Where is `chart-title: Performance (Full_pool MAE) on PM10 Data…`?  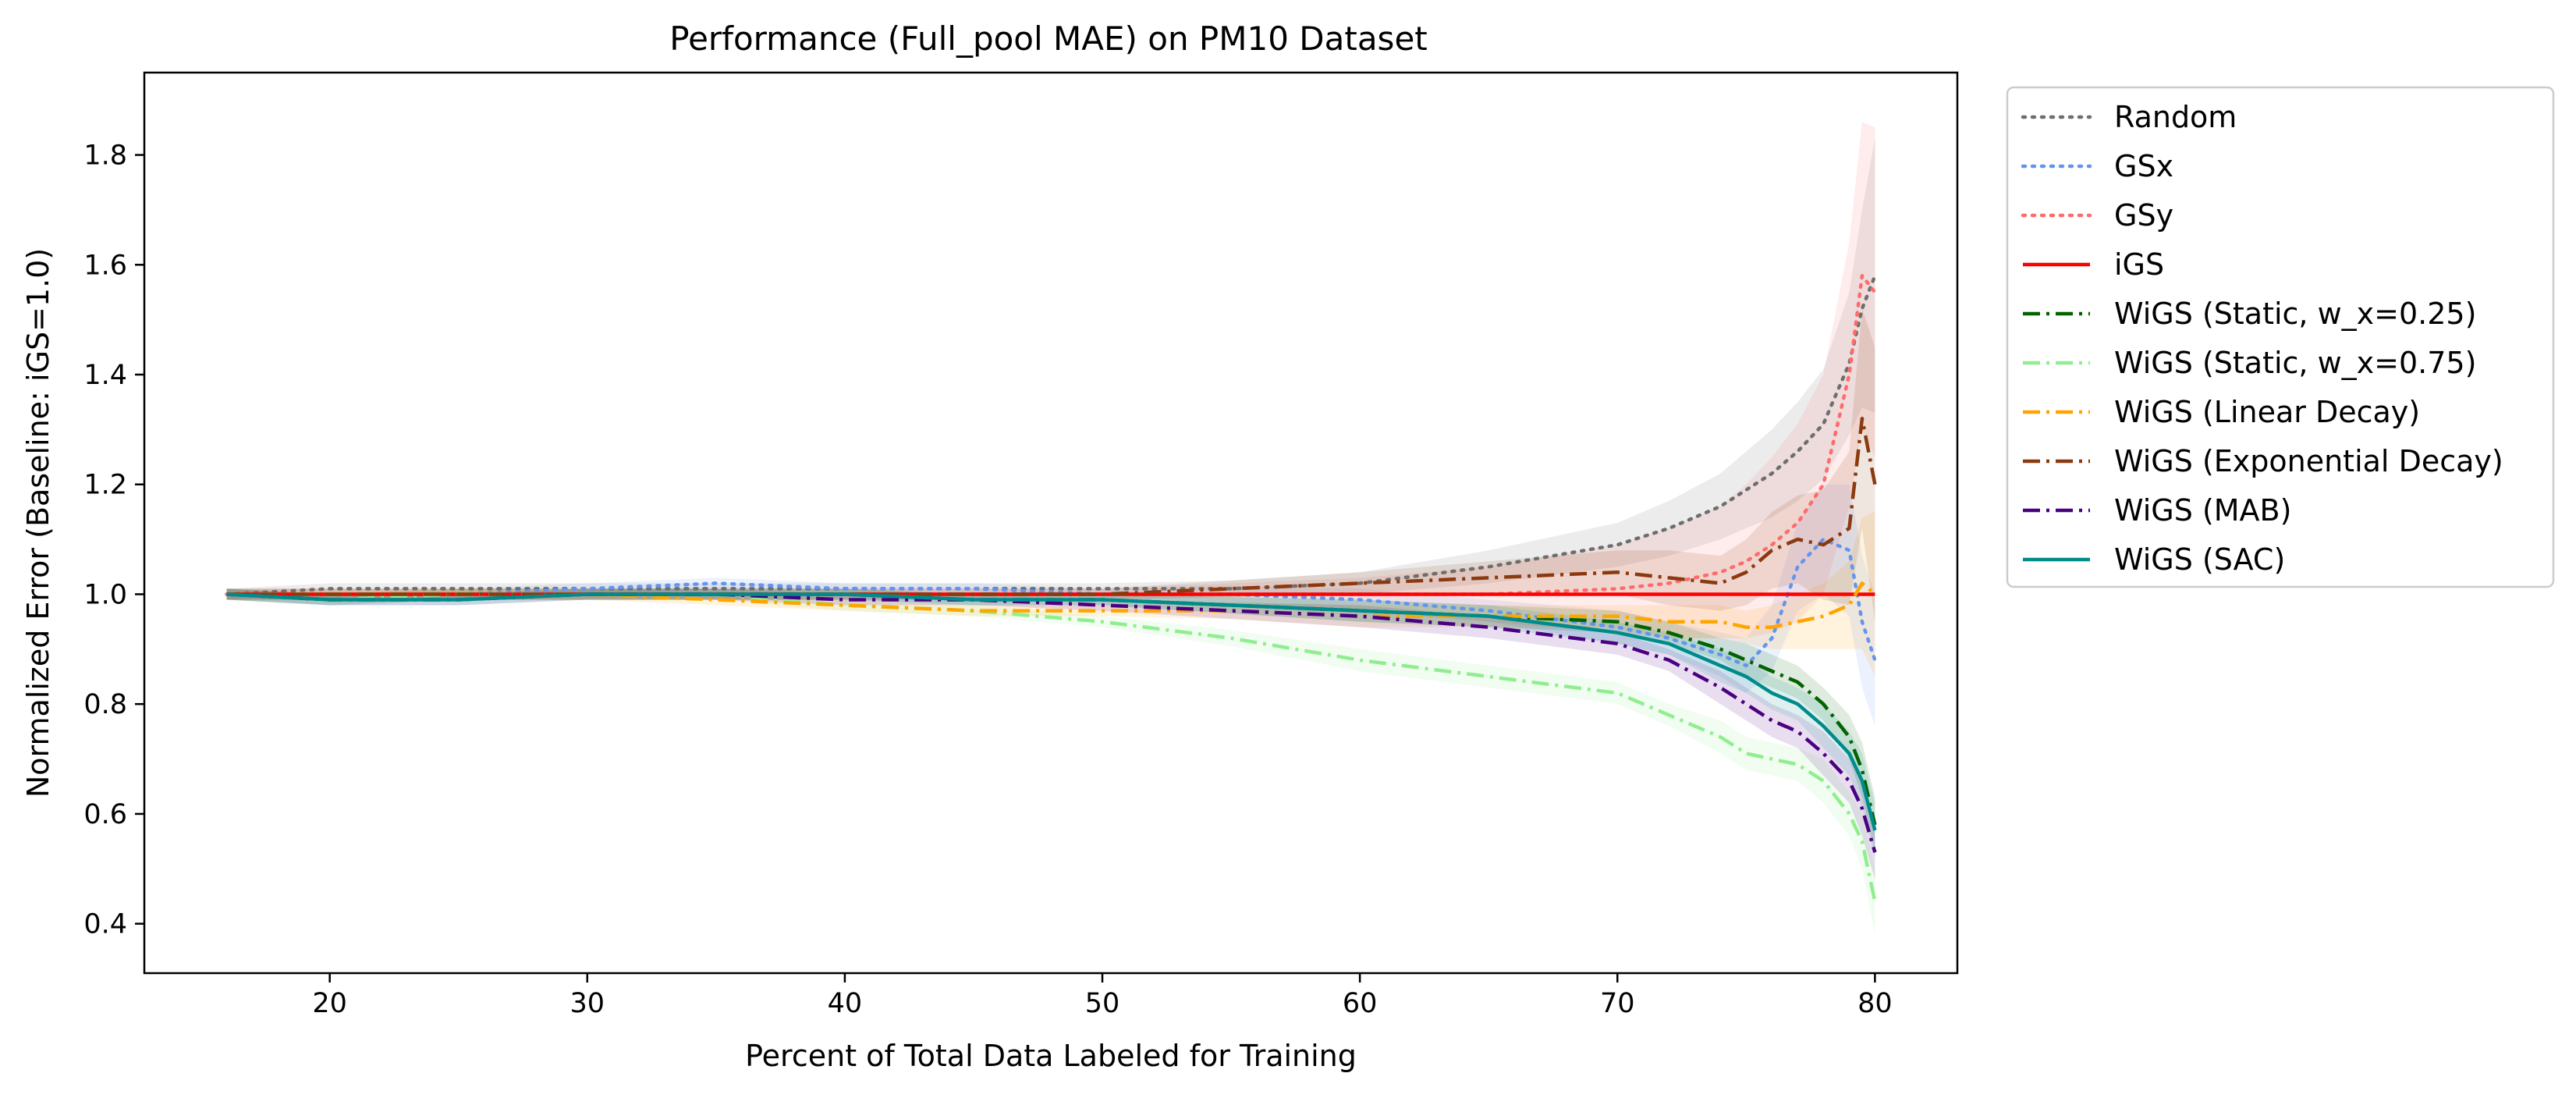 chart-title: Performance (Full_pool MAE) on PM10 Data… is located at coordinates (1048, 39).